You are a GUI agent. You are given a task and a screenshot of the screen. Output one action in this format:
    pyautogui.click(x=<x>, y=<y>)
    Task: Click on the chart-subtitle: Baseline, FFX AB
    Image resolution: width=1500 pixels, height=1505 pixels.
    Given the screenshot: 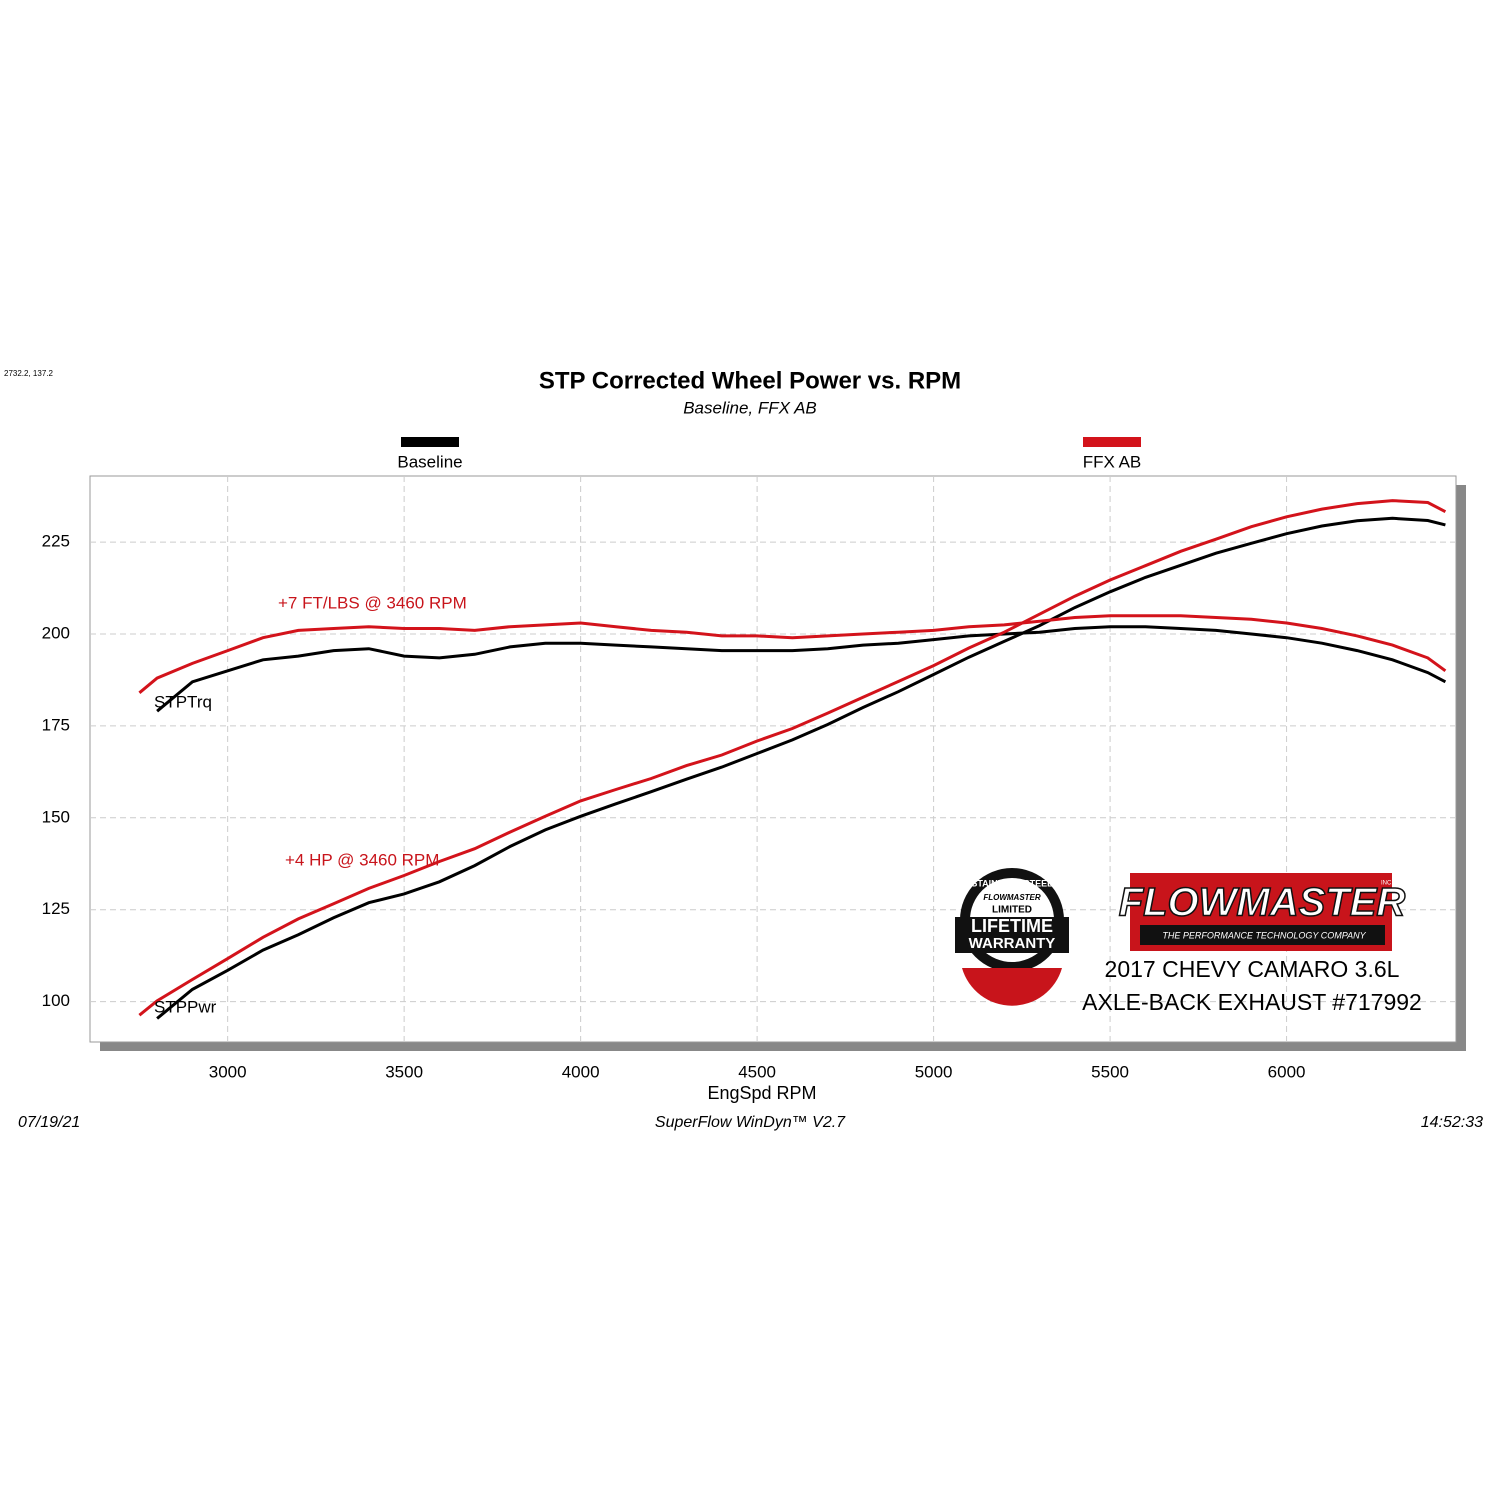 What is the action you would take?
    pyautogui.click(x=750, y=407)
    